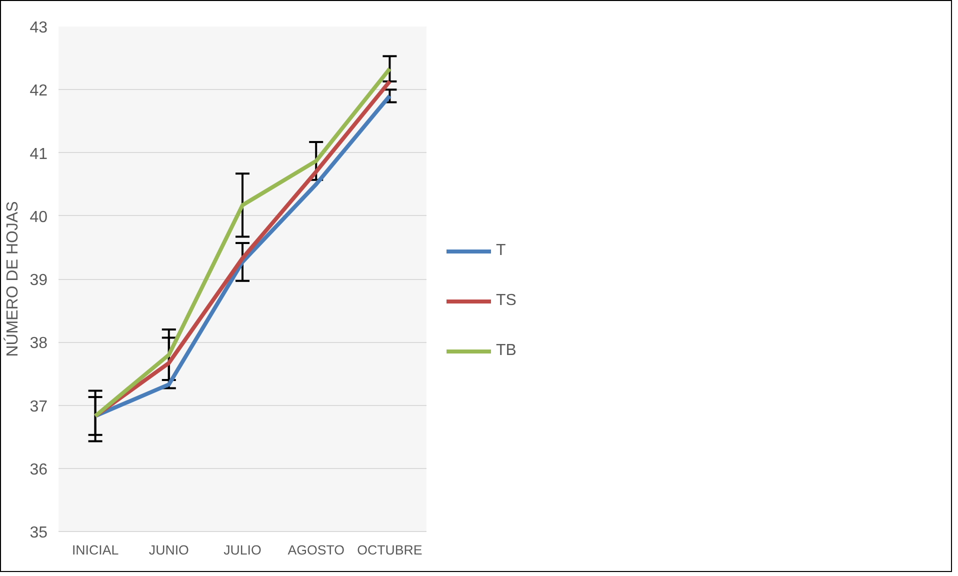 Image resolution: width=958 pixels, height=576 pixels. What do you see at coordinates (168, 550) in the screenshot?
I see `x-tick-label: JUNIO` at bounding box center [168, 550].